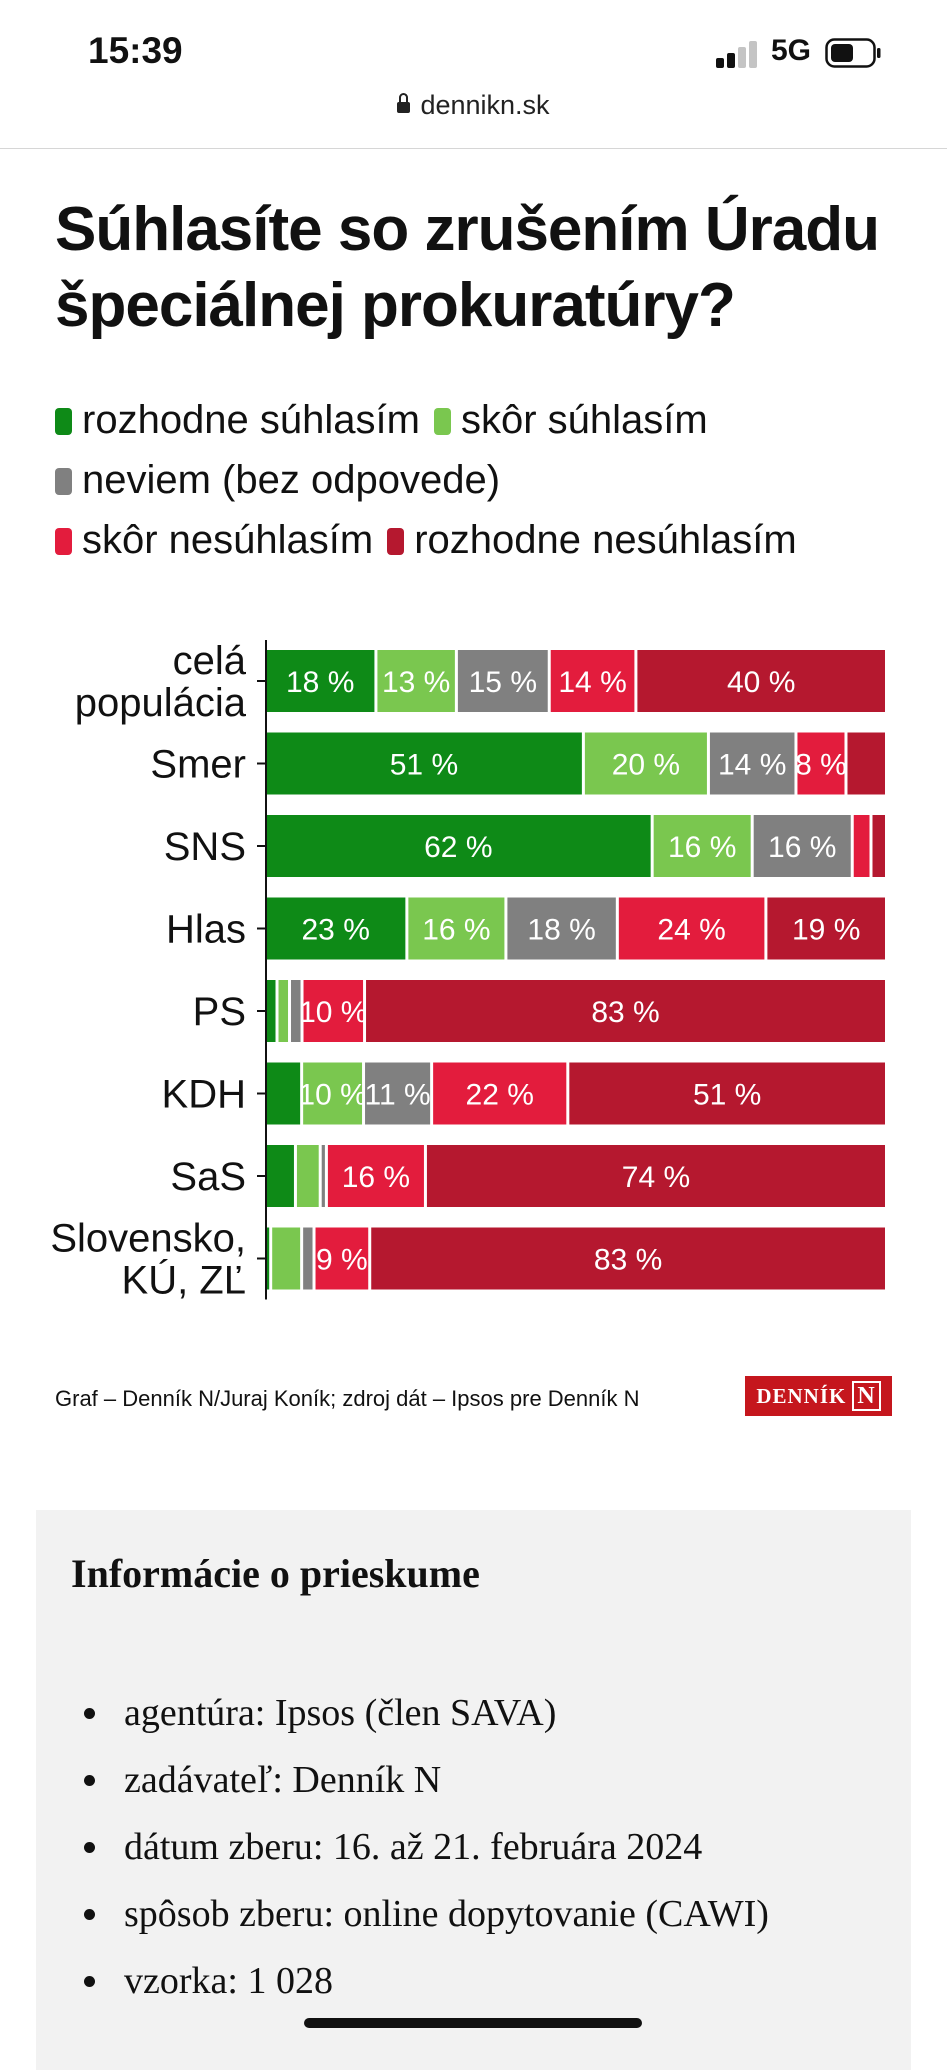  What do you see at coordinates (826, 930) in the screenshot?
I see `data-label: 19 %` at bounding box center [826, 930].